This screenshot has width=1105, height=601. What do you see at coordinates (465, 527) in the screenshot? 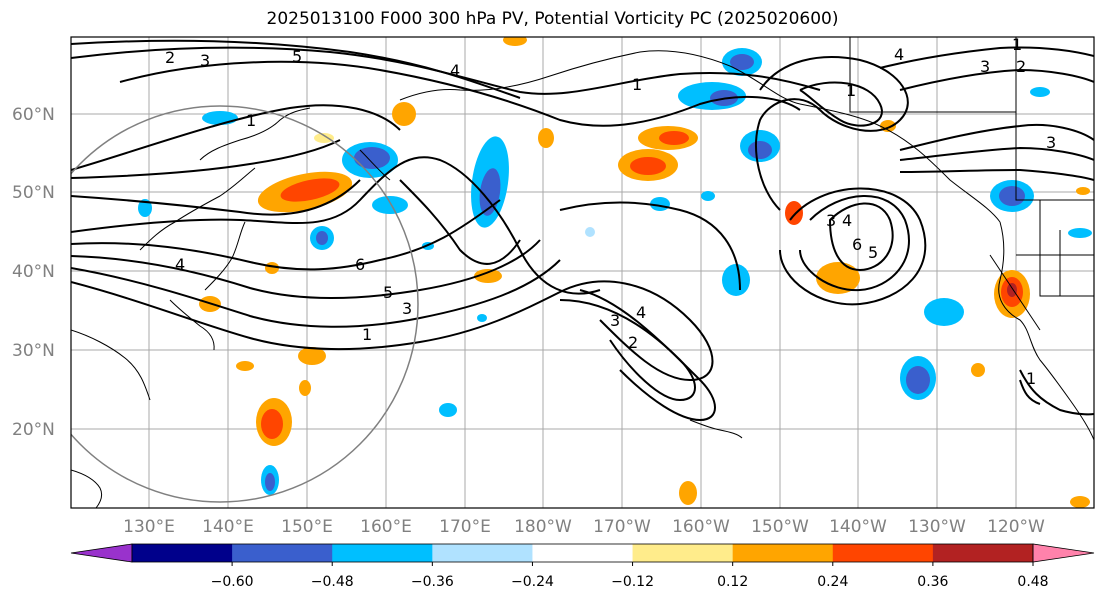
I see `lon-label: 170°E` at bounding box center [465, 527].